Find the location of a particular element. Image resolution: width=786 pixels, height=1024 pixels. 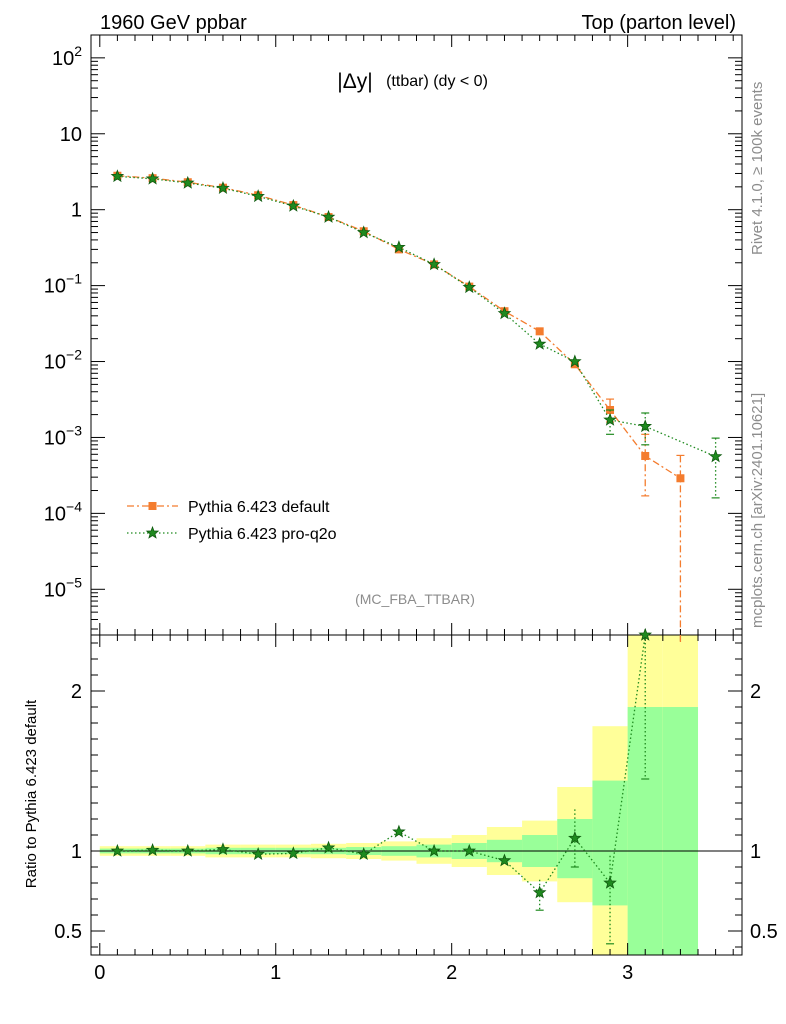

header-left: 1960 GeV ppbar is located at coordinates (173, 23).